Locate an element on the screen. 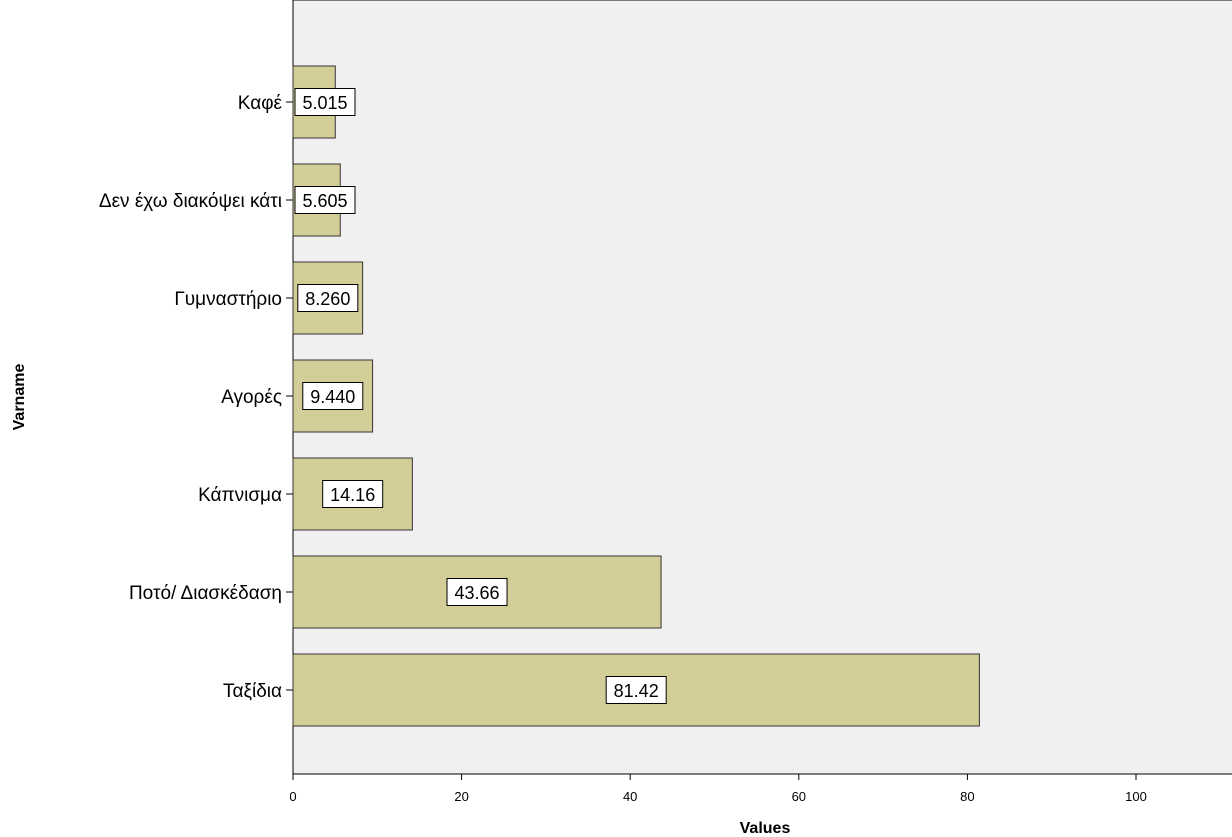 Image resolution: width=1232 pixels, height=837 pixels. value-label-3: 9.440 is located at coordinates (332, 397).